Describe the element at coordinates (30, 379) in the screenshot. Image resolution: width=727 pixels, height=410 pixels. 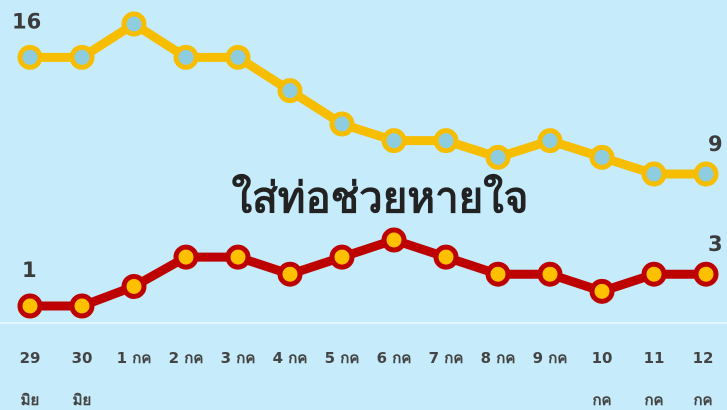
I see `x-tick-label-1: 29 มิย` at that location.